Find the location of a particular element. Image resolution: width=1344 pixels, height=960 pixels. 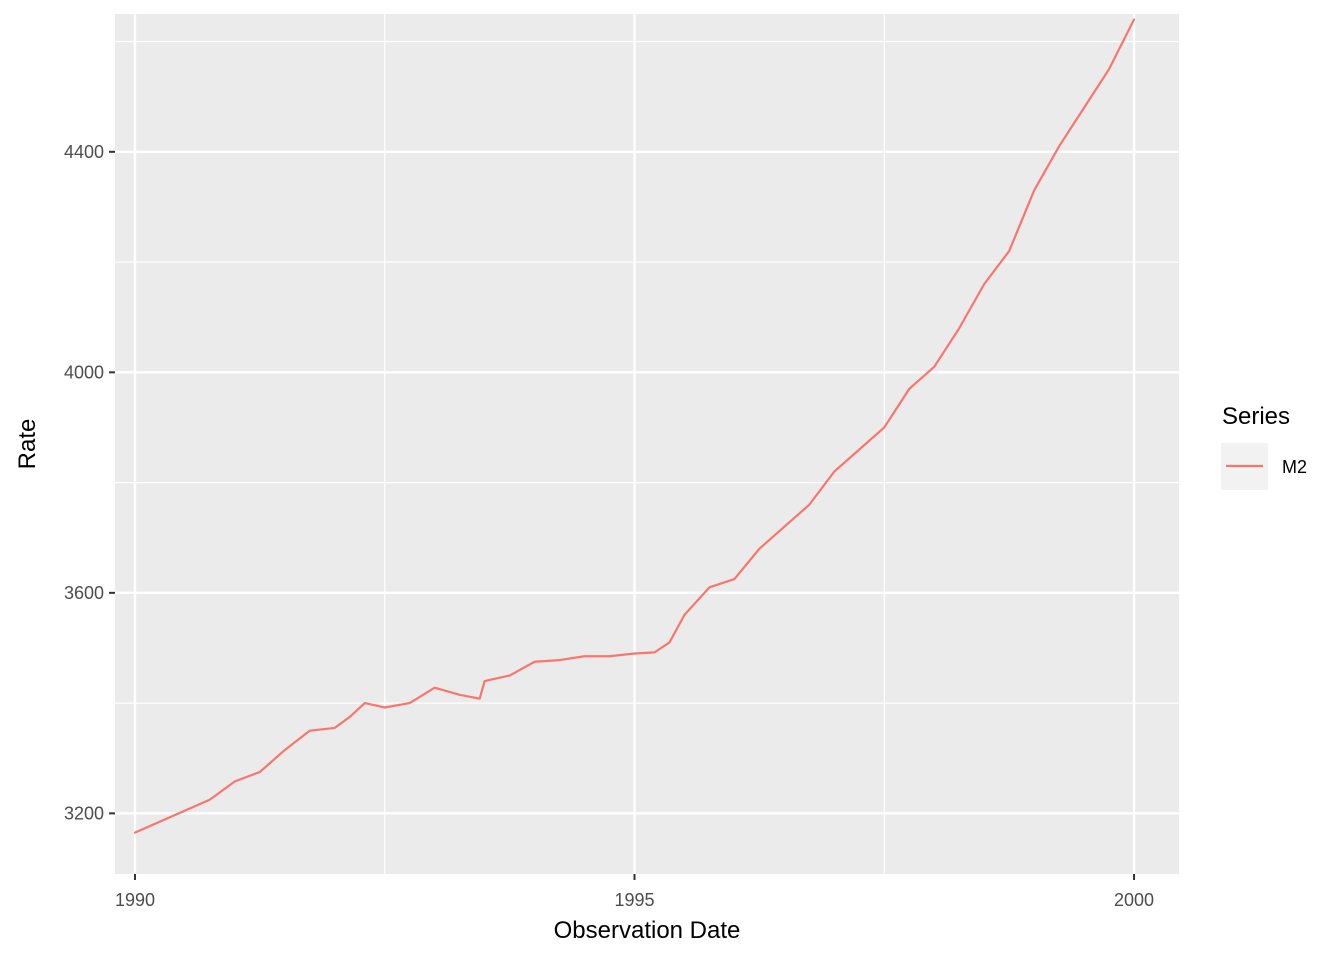

y-axis-title: Rate is located at coordinates (27, 444).